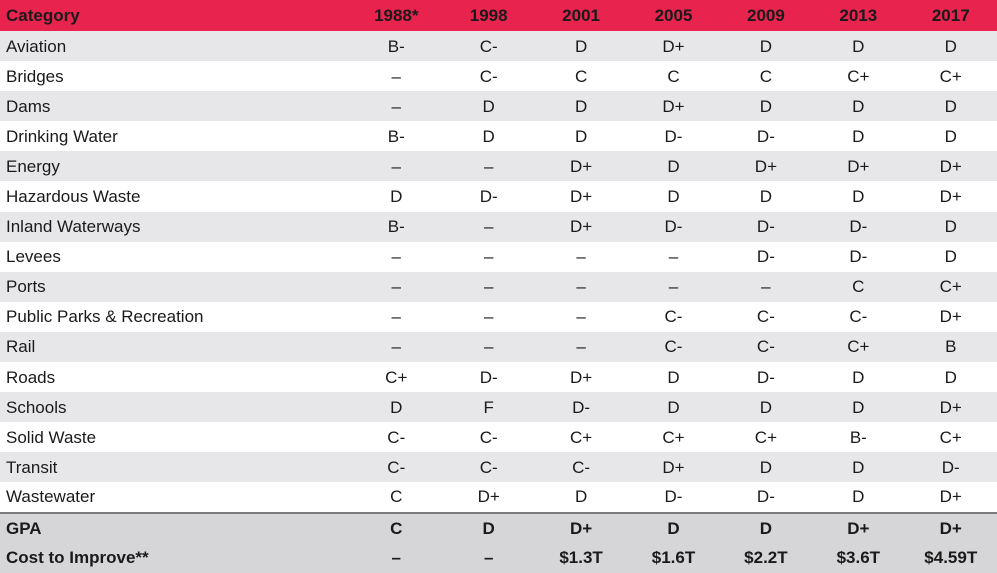 The width and height of the screenshot is (997, 573). Describe the element at coordinates (581, 15) in the screenshot. I see `column-header-year: 2001` at that location.